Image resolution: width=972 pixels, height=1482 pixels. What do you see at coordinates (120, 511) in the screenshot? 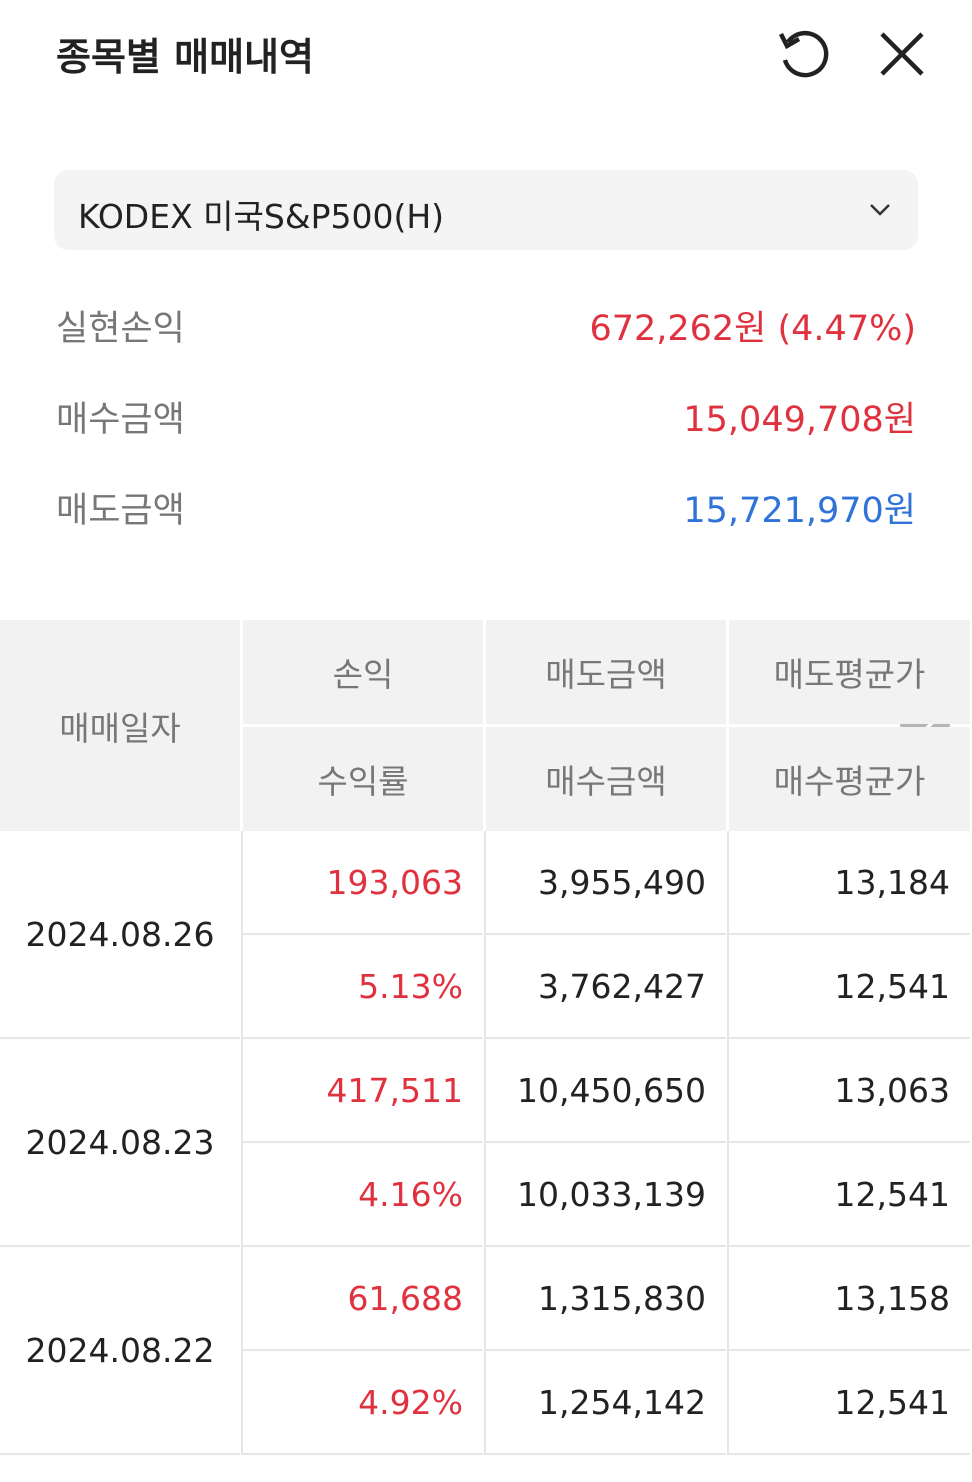
I see `summary-label: 매도금액` at bounding box center [120, 511].